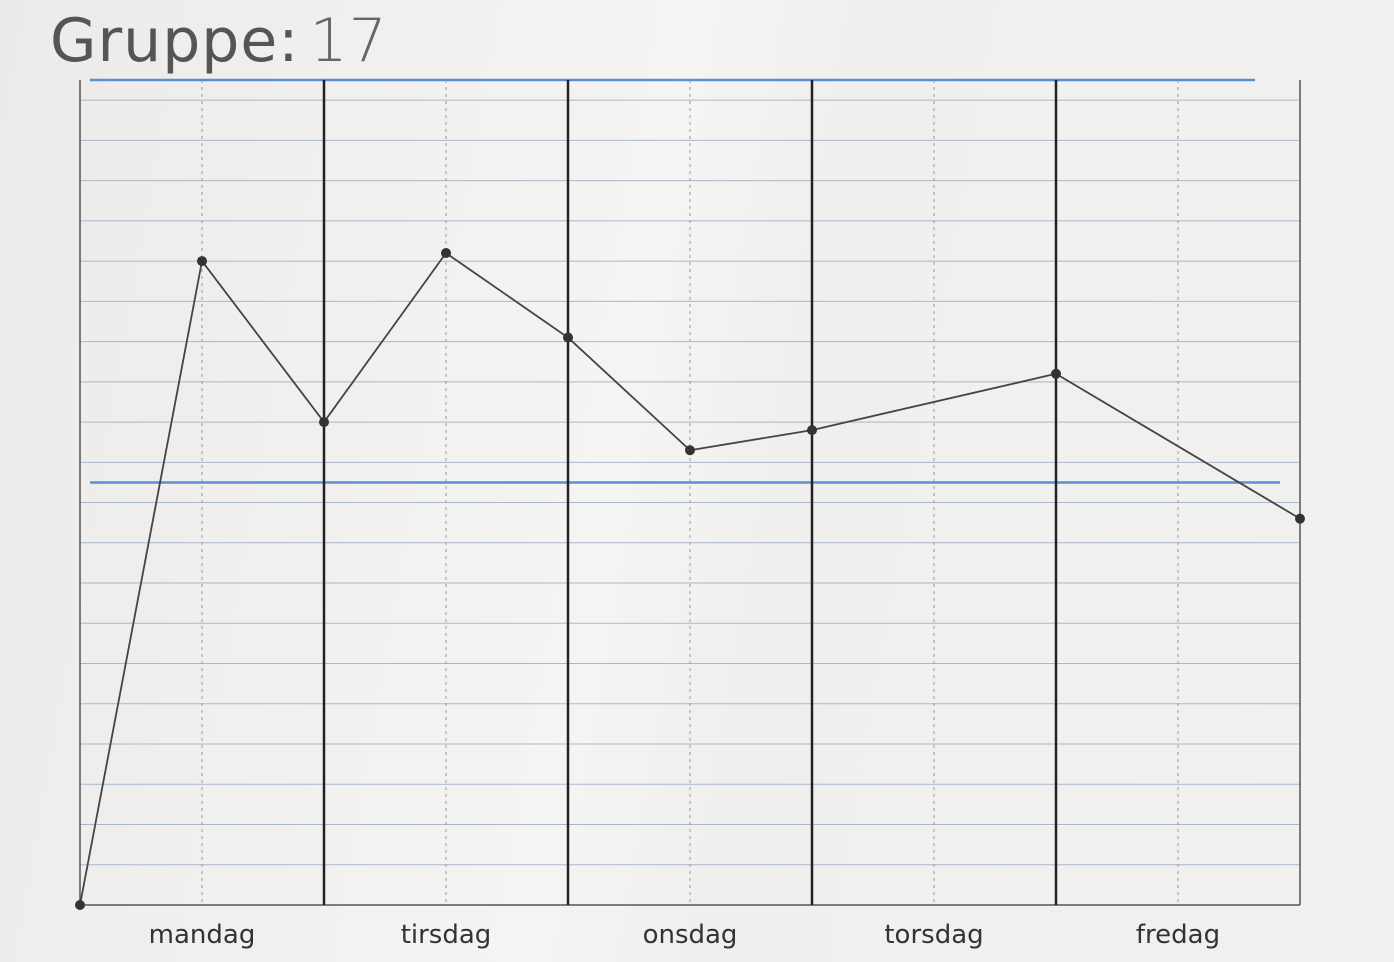 The image size is (1394, 962). Describe the element at coordinates (175, 41) in the screenshot. I see `group-label: Gruppe:` at that location.